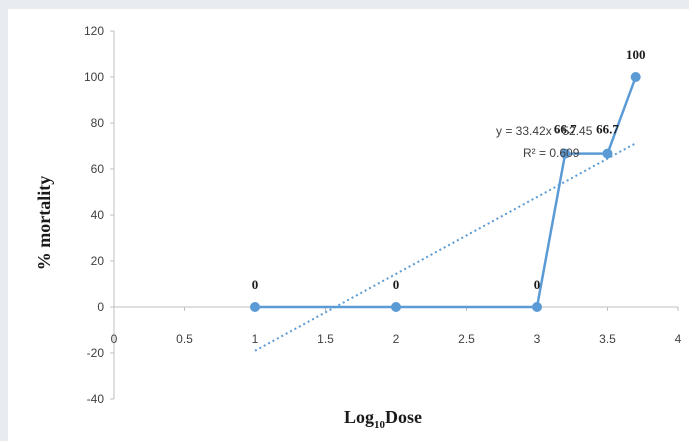  I want to click on x-tick-label: 3.5, so click(607, 339).